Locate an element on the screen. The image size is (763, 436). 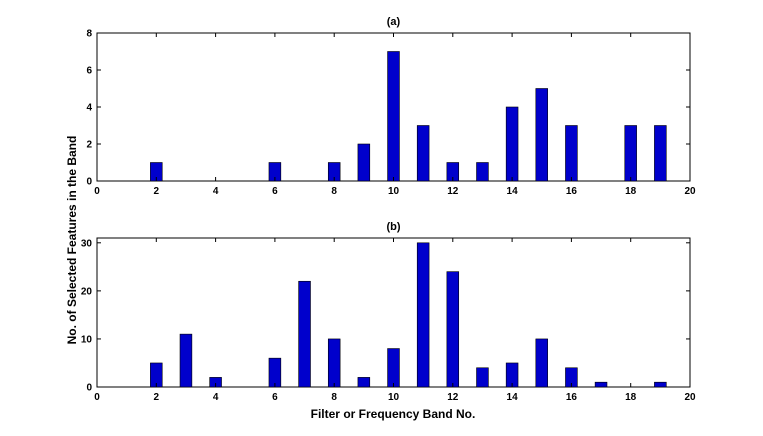
x-tick-label-a-20: 20 is located at coordinates (690, 191).